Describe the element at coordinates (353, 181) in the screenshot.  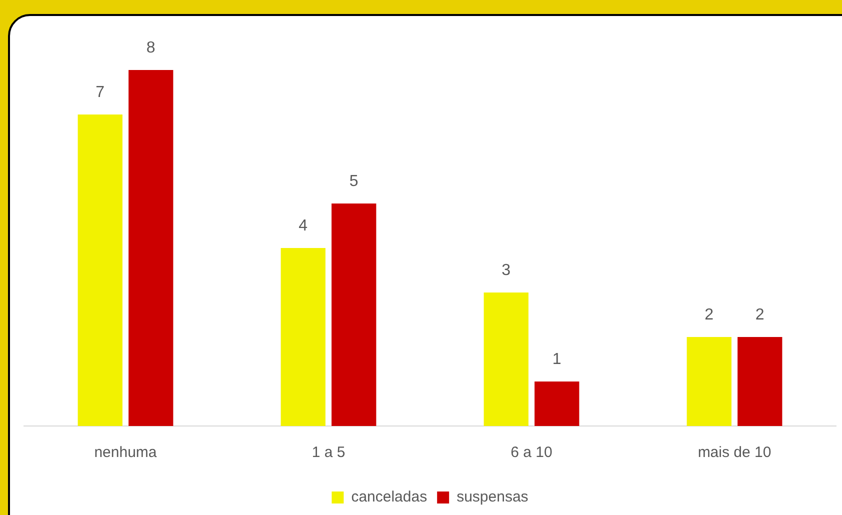
I see `data-label: 5` at that location.